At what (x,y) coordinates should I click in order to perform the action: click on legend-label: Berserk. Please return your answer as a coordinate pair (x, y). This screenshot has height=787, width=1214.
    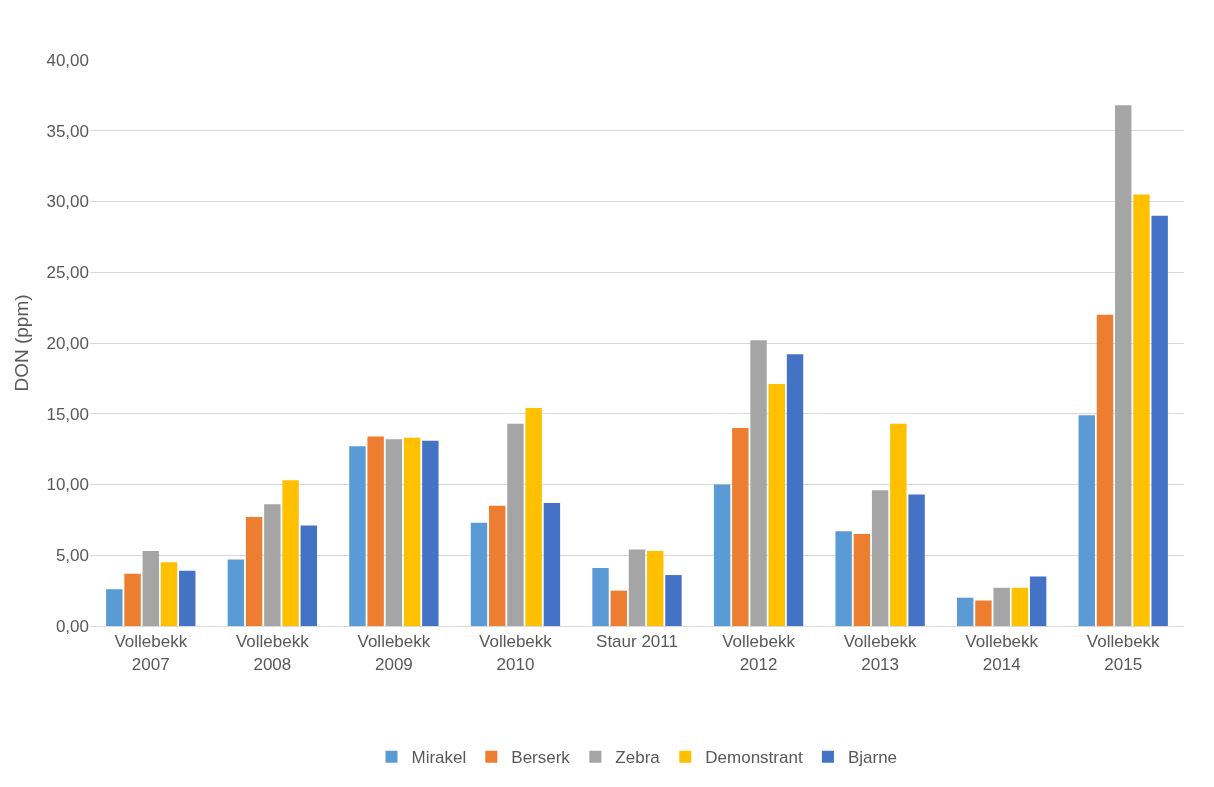
    Looking at the image, I should click on (541, 758).